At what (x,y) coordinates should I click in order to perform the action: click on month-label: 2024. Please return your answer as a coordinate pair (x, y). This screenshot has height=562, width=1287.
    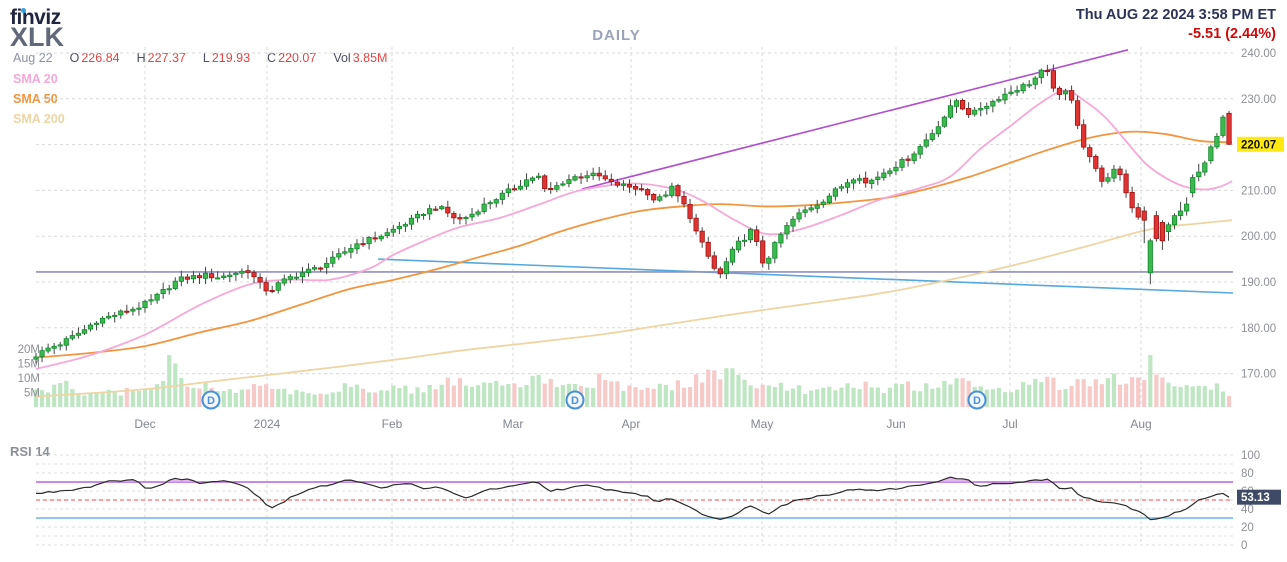
    Looking at the image, I should click on (267, 424).